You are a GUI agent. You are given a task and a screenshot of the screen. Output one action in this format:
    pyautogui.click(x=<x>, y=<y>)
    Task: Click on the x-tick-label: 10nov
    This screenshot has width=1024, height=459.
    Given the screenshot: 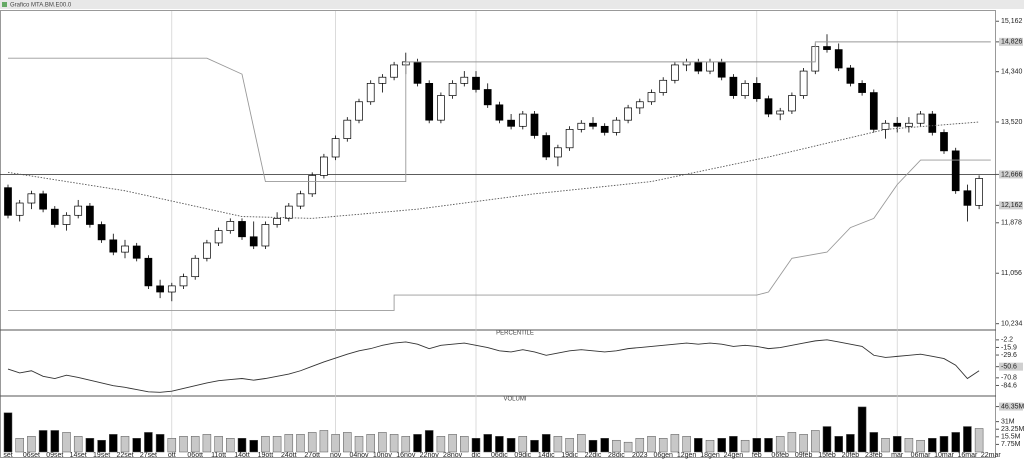 What is the action you would take?
    pyautogui.click(x=383, y=455)
    